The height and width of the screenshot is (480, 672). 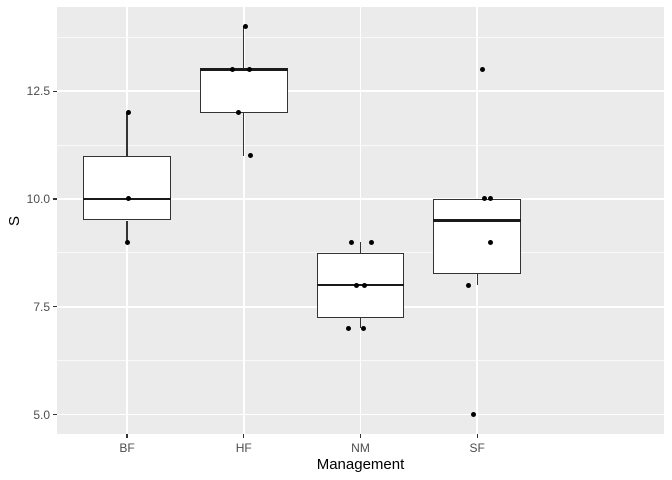 What do you see at coordinates (127, 188) in the screenshot?
I see `box-BF` at bounding box center [127, 188].